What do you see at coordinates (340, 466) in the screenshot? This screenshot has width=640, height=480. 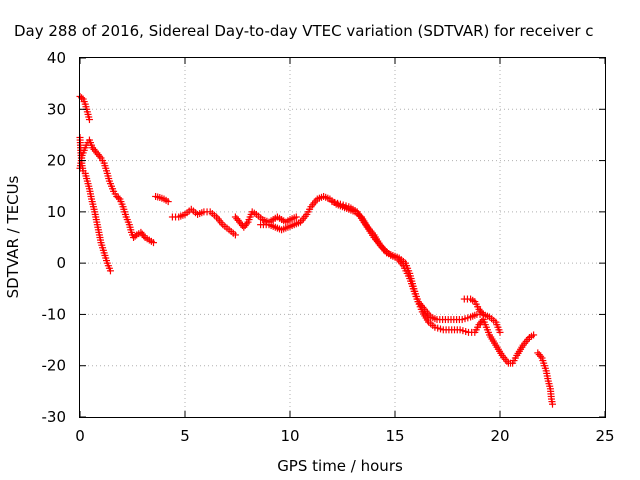 I see `x-axis-label: GPS time / hours` at bounding box center [340, 466].